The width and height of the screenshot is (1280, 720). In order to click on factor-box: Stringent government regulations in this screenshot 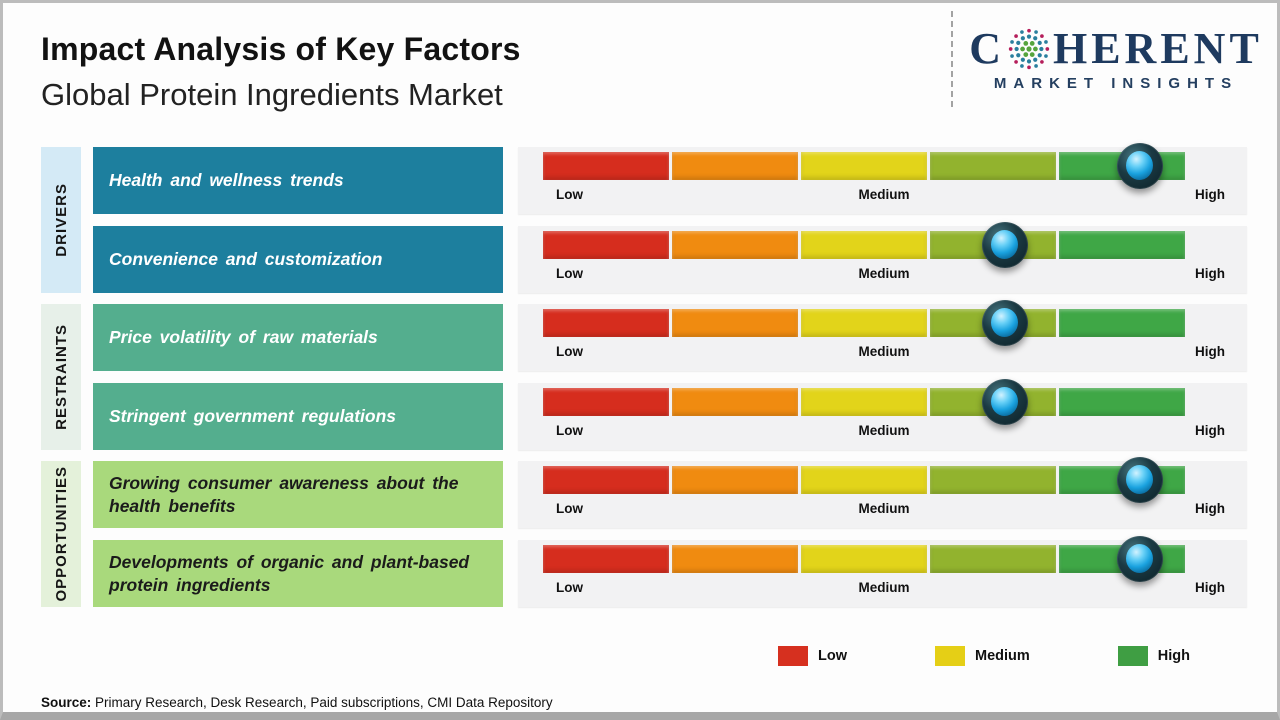, I will do `click(298, 416)`.